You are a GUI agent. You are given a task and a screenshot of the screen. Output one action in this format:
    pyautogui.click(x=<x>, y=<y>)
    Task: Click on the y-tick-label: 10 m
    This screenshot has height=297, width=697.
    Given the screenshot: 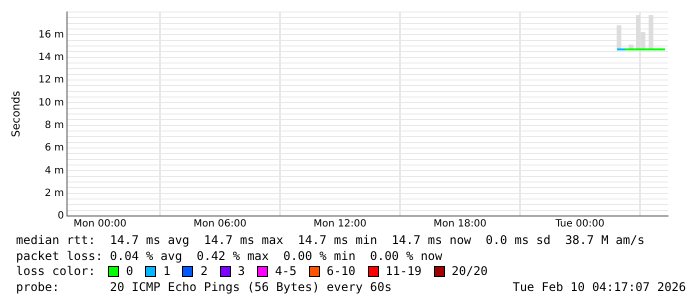 What is the action you would take?
    pyautogui.click(x=51, y=102)
    